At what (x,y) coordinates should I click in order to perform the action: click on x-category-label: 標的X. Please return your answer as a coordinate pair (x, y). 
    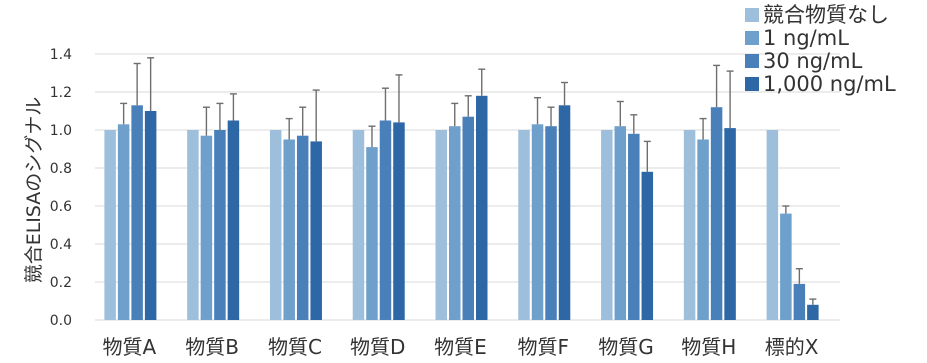
    Looking at the image, I should click on (792, 347).